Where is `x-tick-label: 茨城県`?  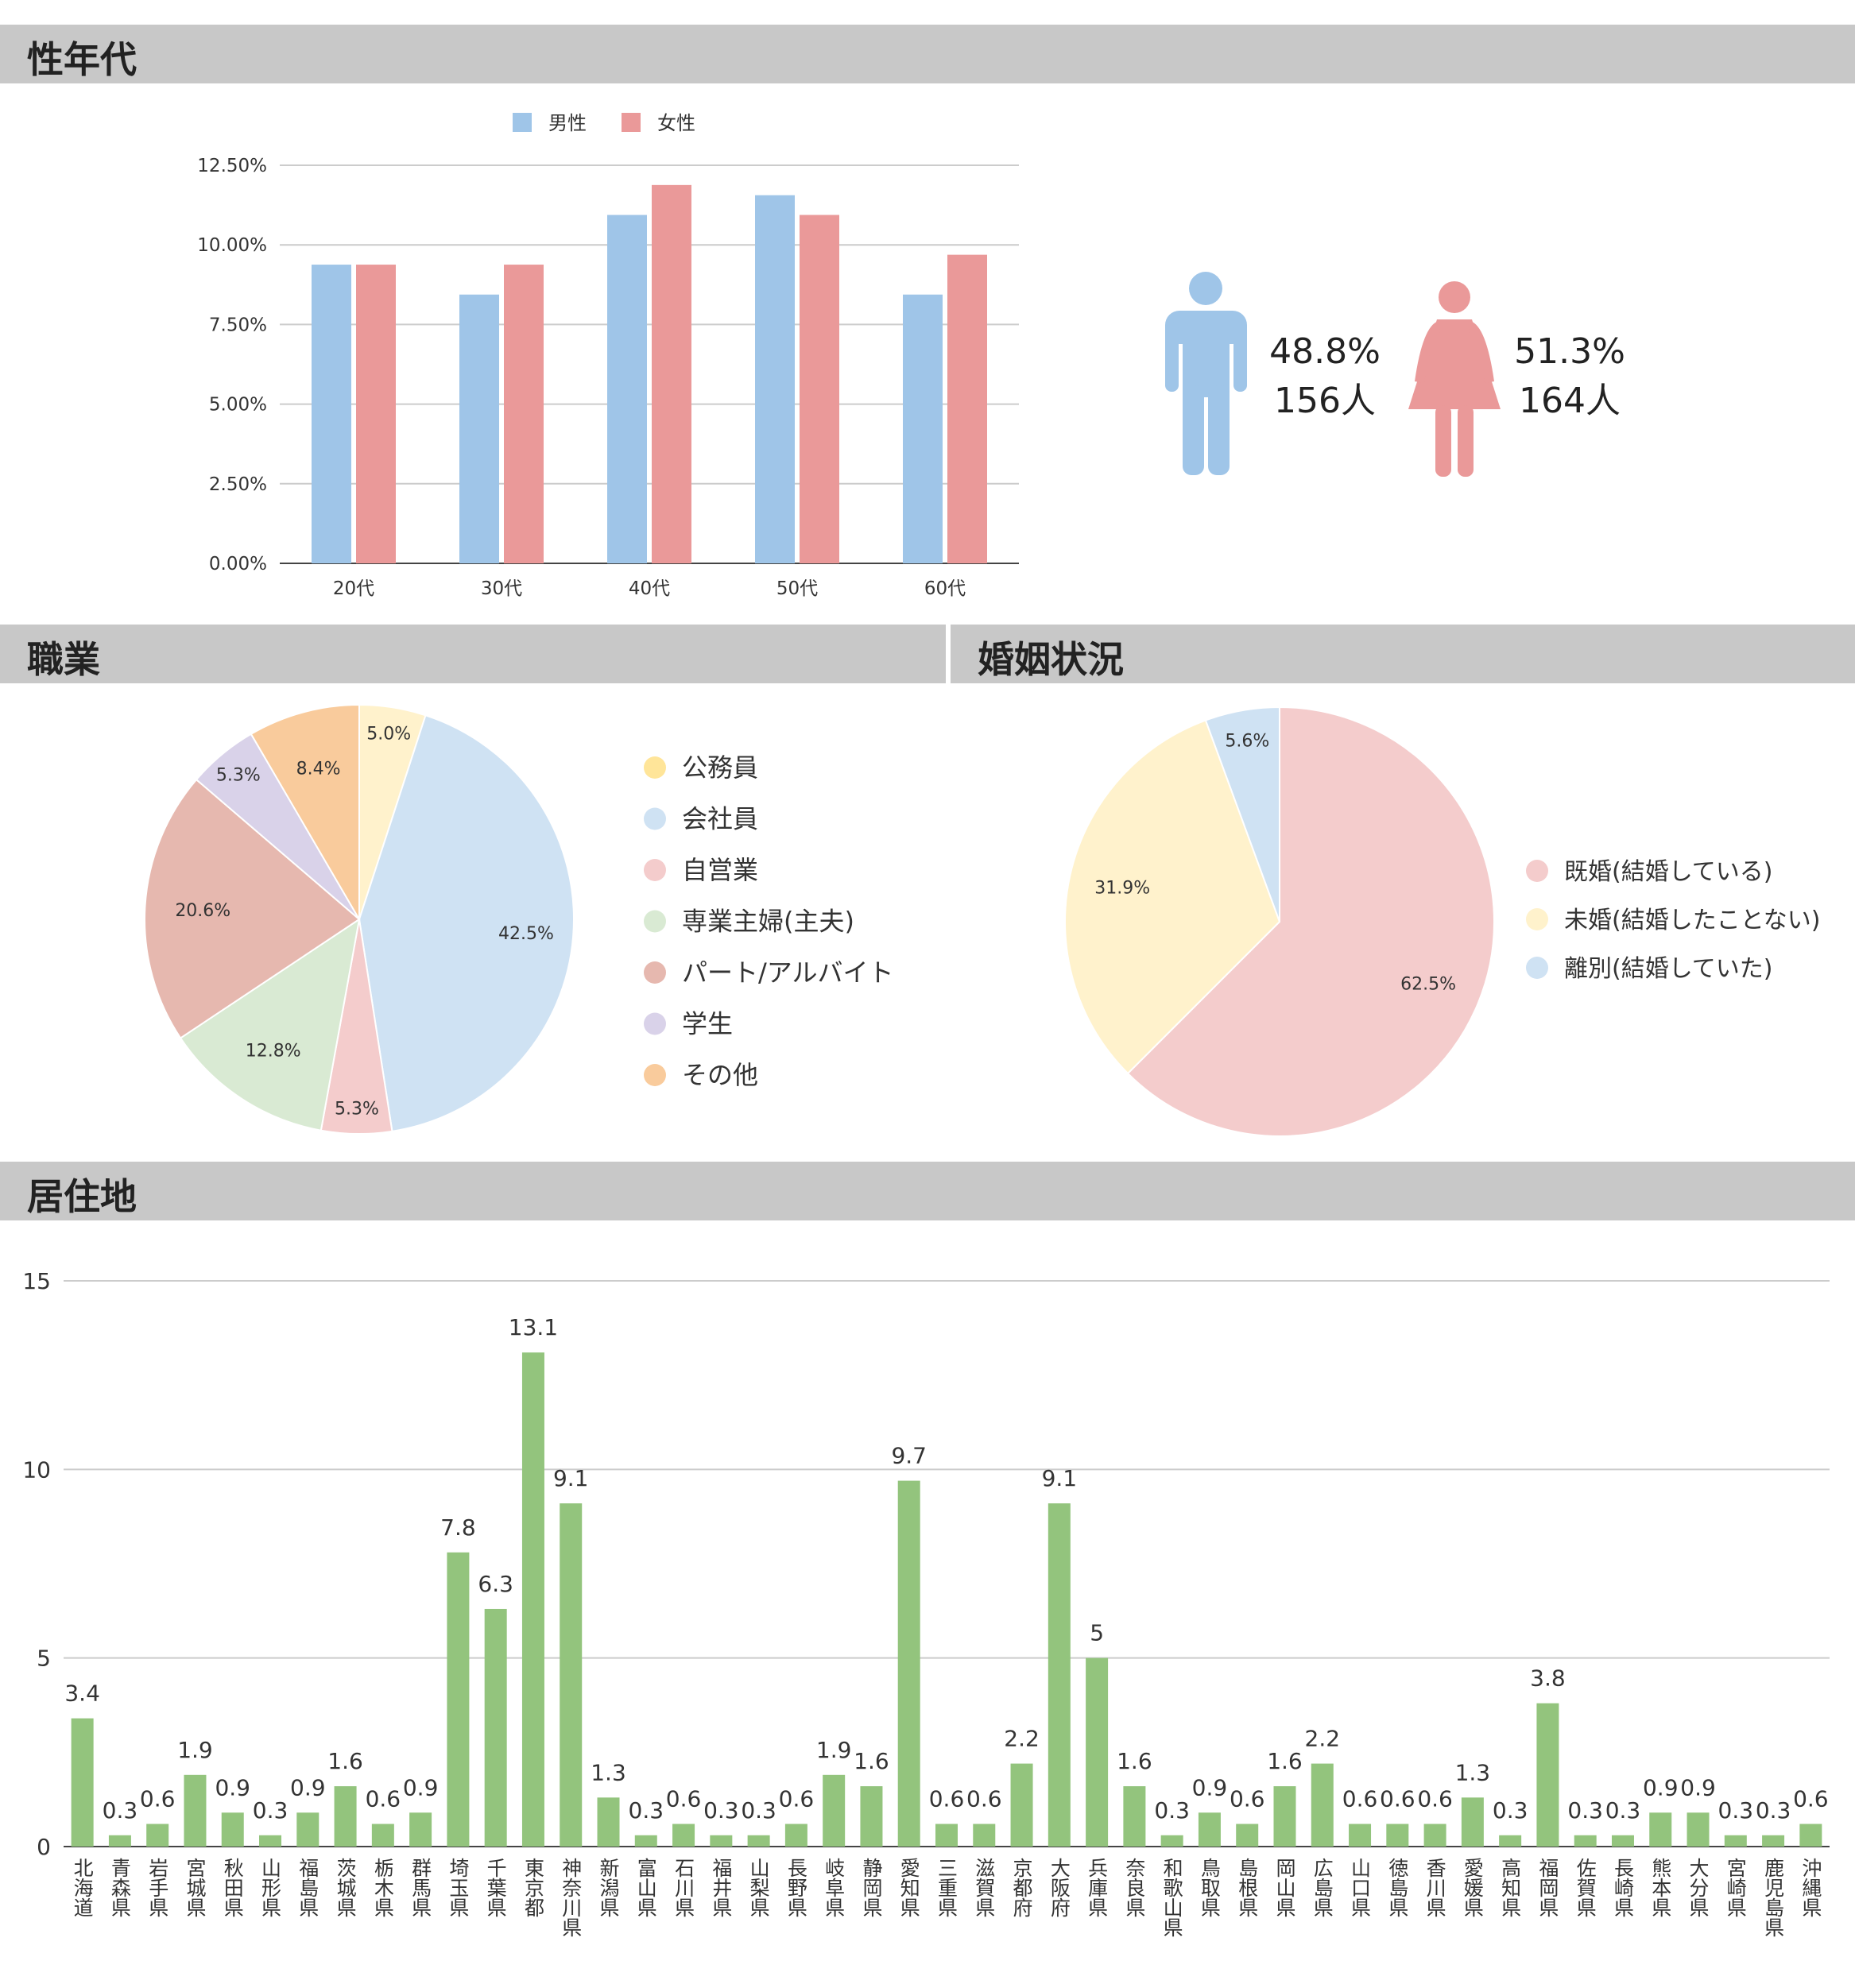 x-tick-label: 茨城県 is located at coordinates (345, 1887).